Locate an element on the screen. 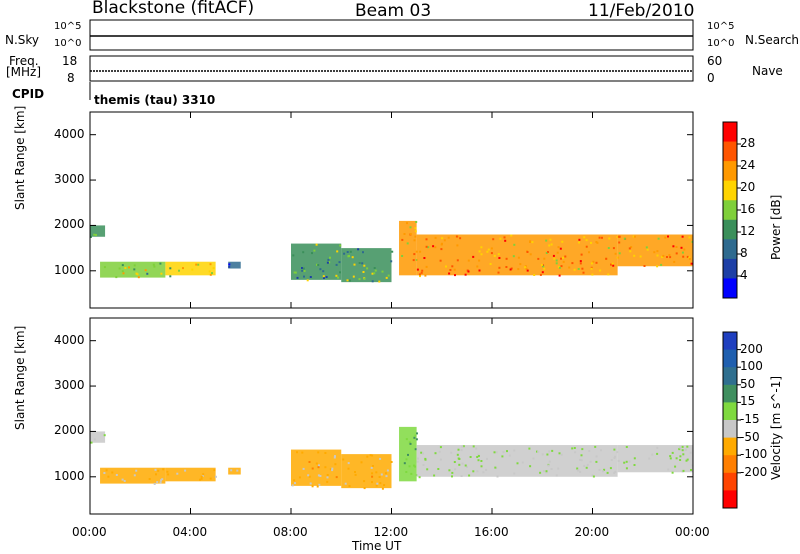 This screenshot has height=554, width=800. freq-panel-frame is located at coordinates (391, 68).